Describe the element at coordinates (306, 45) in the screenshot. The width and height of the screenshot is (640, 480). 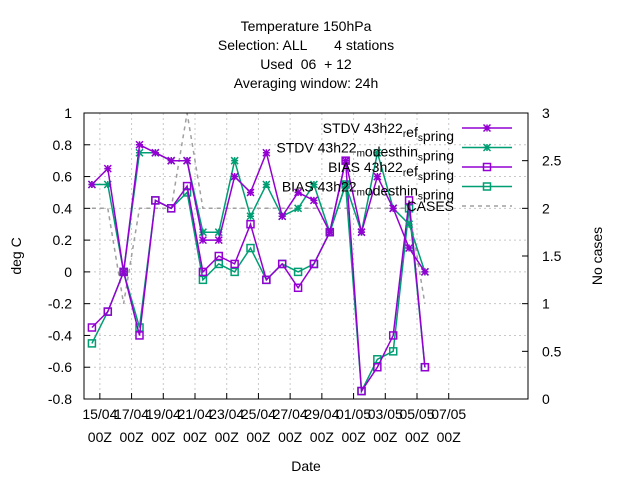
I see `title-line: Selection: ALL 4 stations` at that location.